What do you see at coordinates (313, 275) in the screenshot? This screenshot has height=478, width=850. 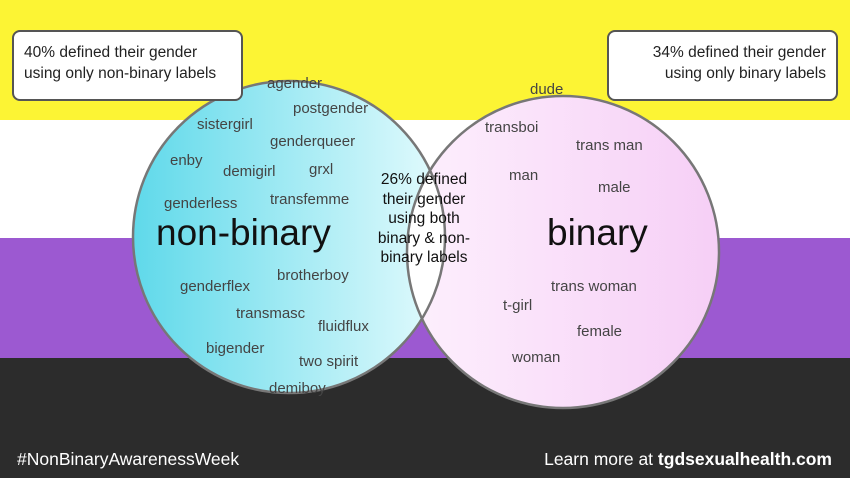 I see `label-word: brotherboy` at bounding box center [313, 275].